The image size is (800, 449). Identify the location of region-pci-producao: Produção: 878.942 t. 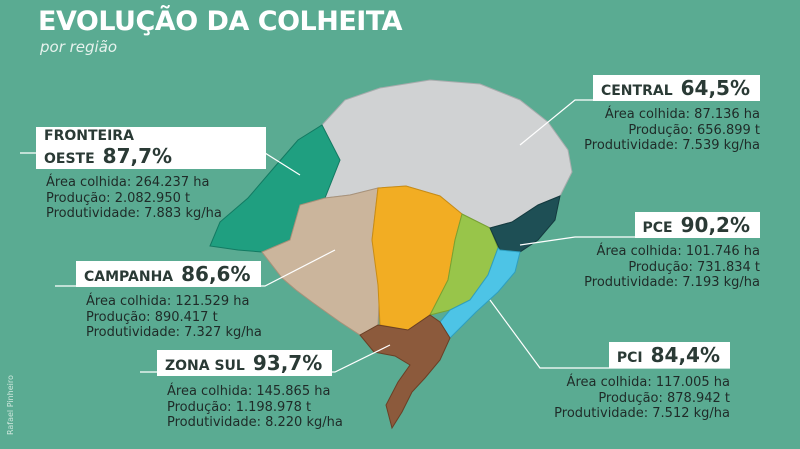
(664, 398).